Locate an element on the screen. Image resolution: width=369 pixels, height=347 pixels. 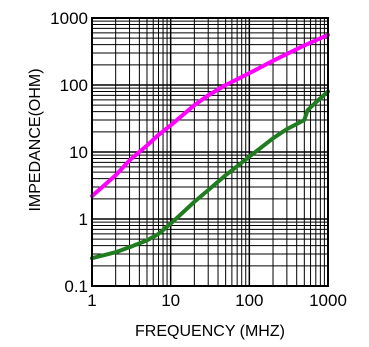
y-tick-label: 1 is located at coordinates (83, 219).